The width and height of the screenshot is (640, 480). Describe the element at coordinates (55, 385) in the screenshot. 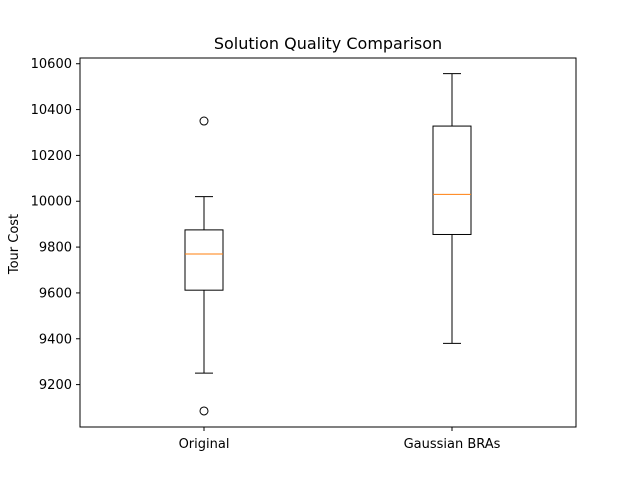

I see `y-tick-label: 9200` at that location.